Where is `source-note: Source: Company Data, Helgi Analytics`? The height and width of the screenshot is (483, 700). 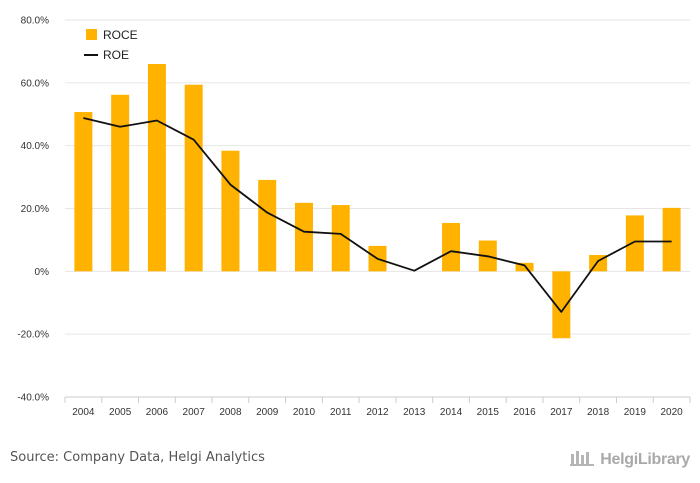
source-note: Source: Company Data, Helgi Analytics is located at coordinates (137, 457).